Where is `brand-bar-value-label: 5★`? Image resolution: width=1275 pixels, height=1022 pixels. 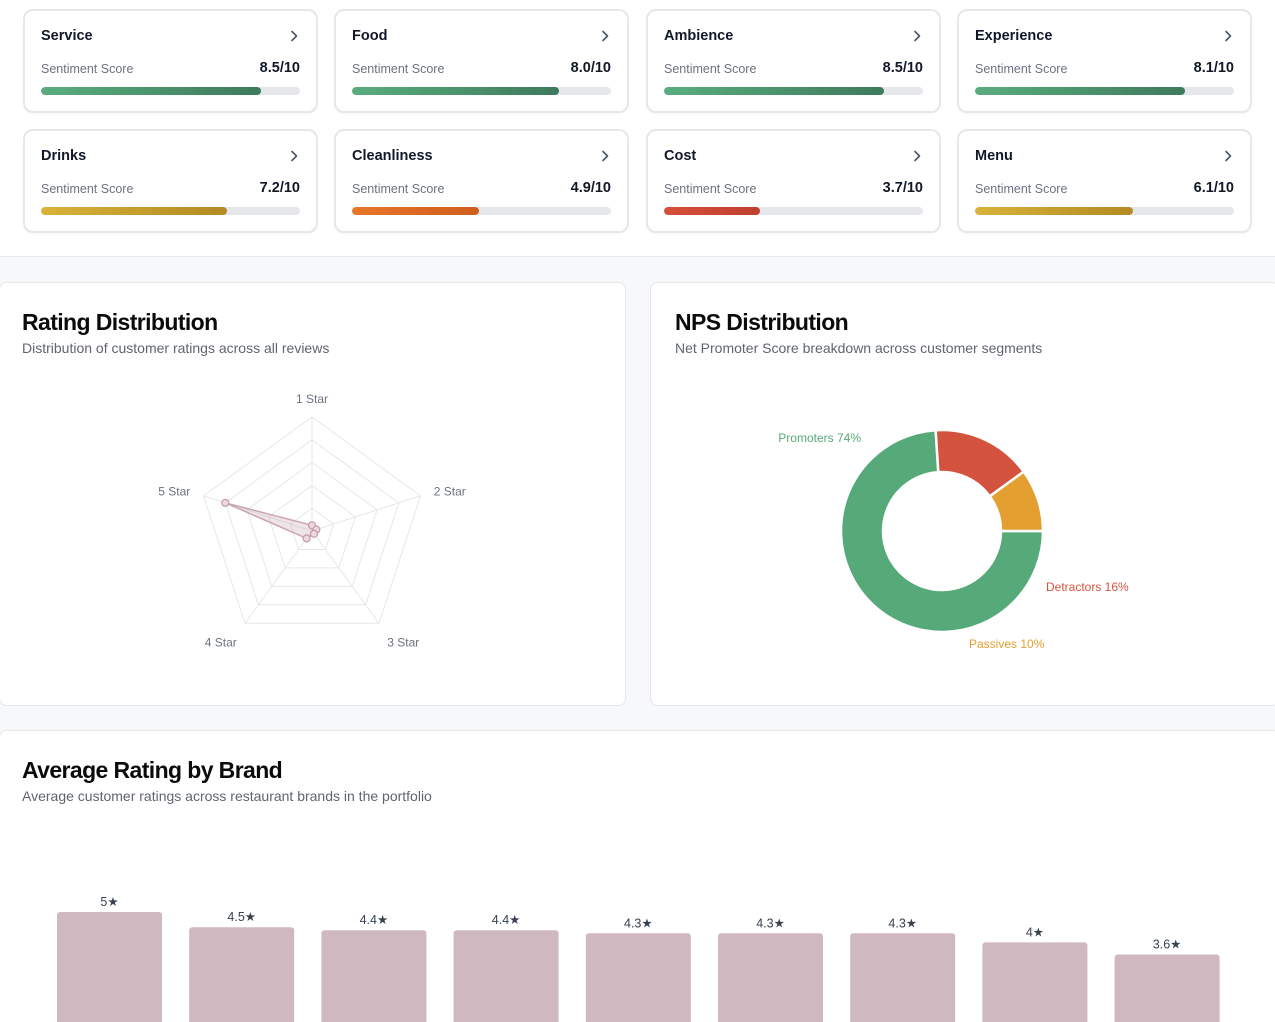
brand-bar-value-label: 5★ is located at coordinates (109, 902).